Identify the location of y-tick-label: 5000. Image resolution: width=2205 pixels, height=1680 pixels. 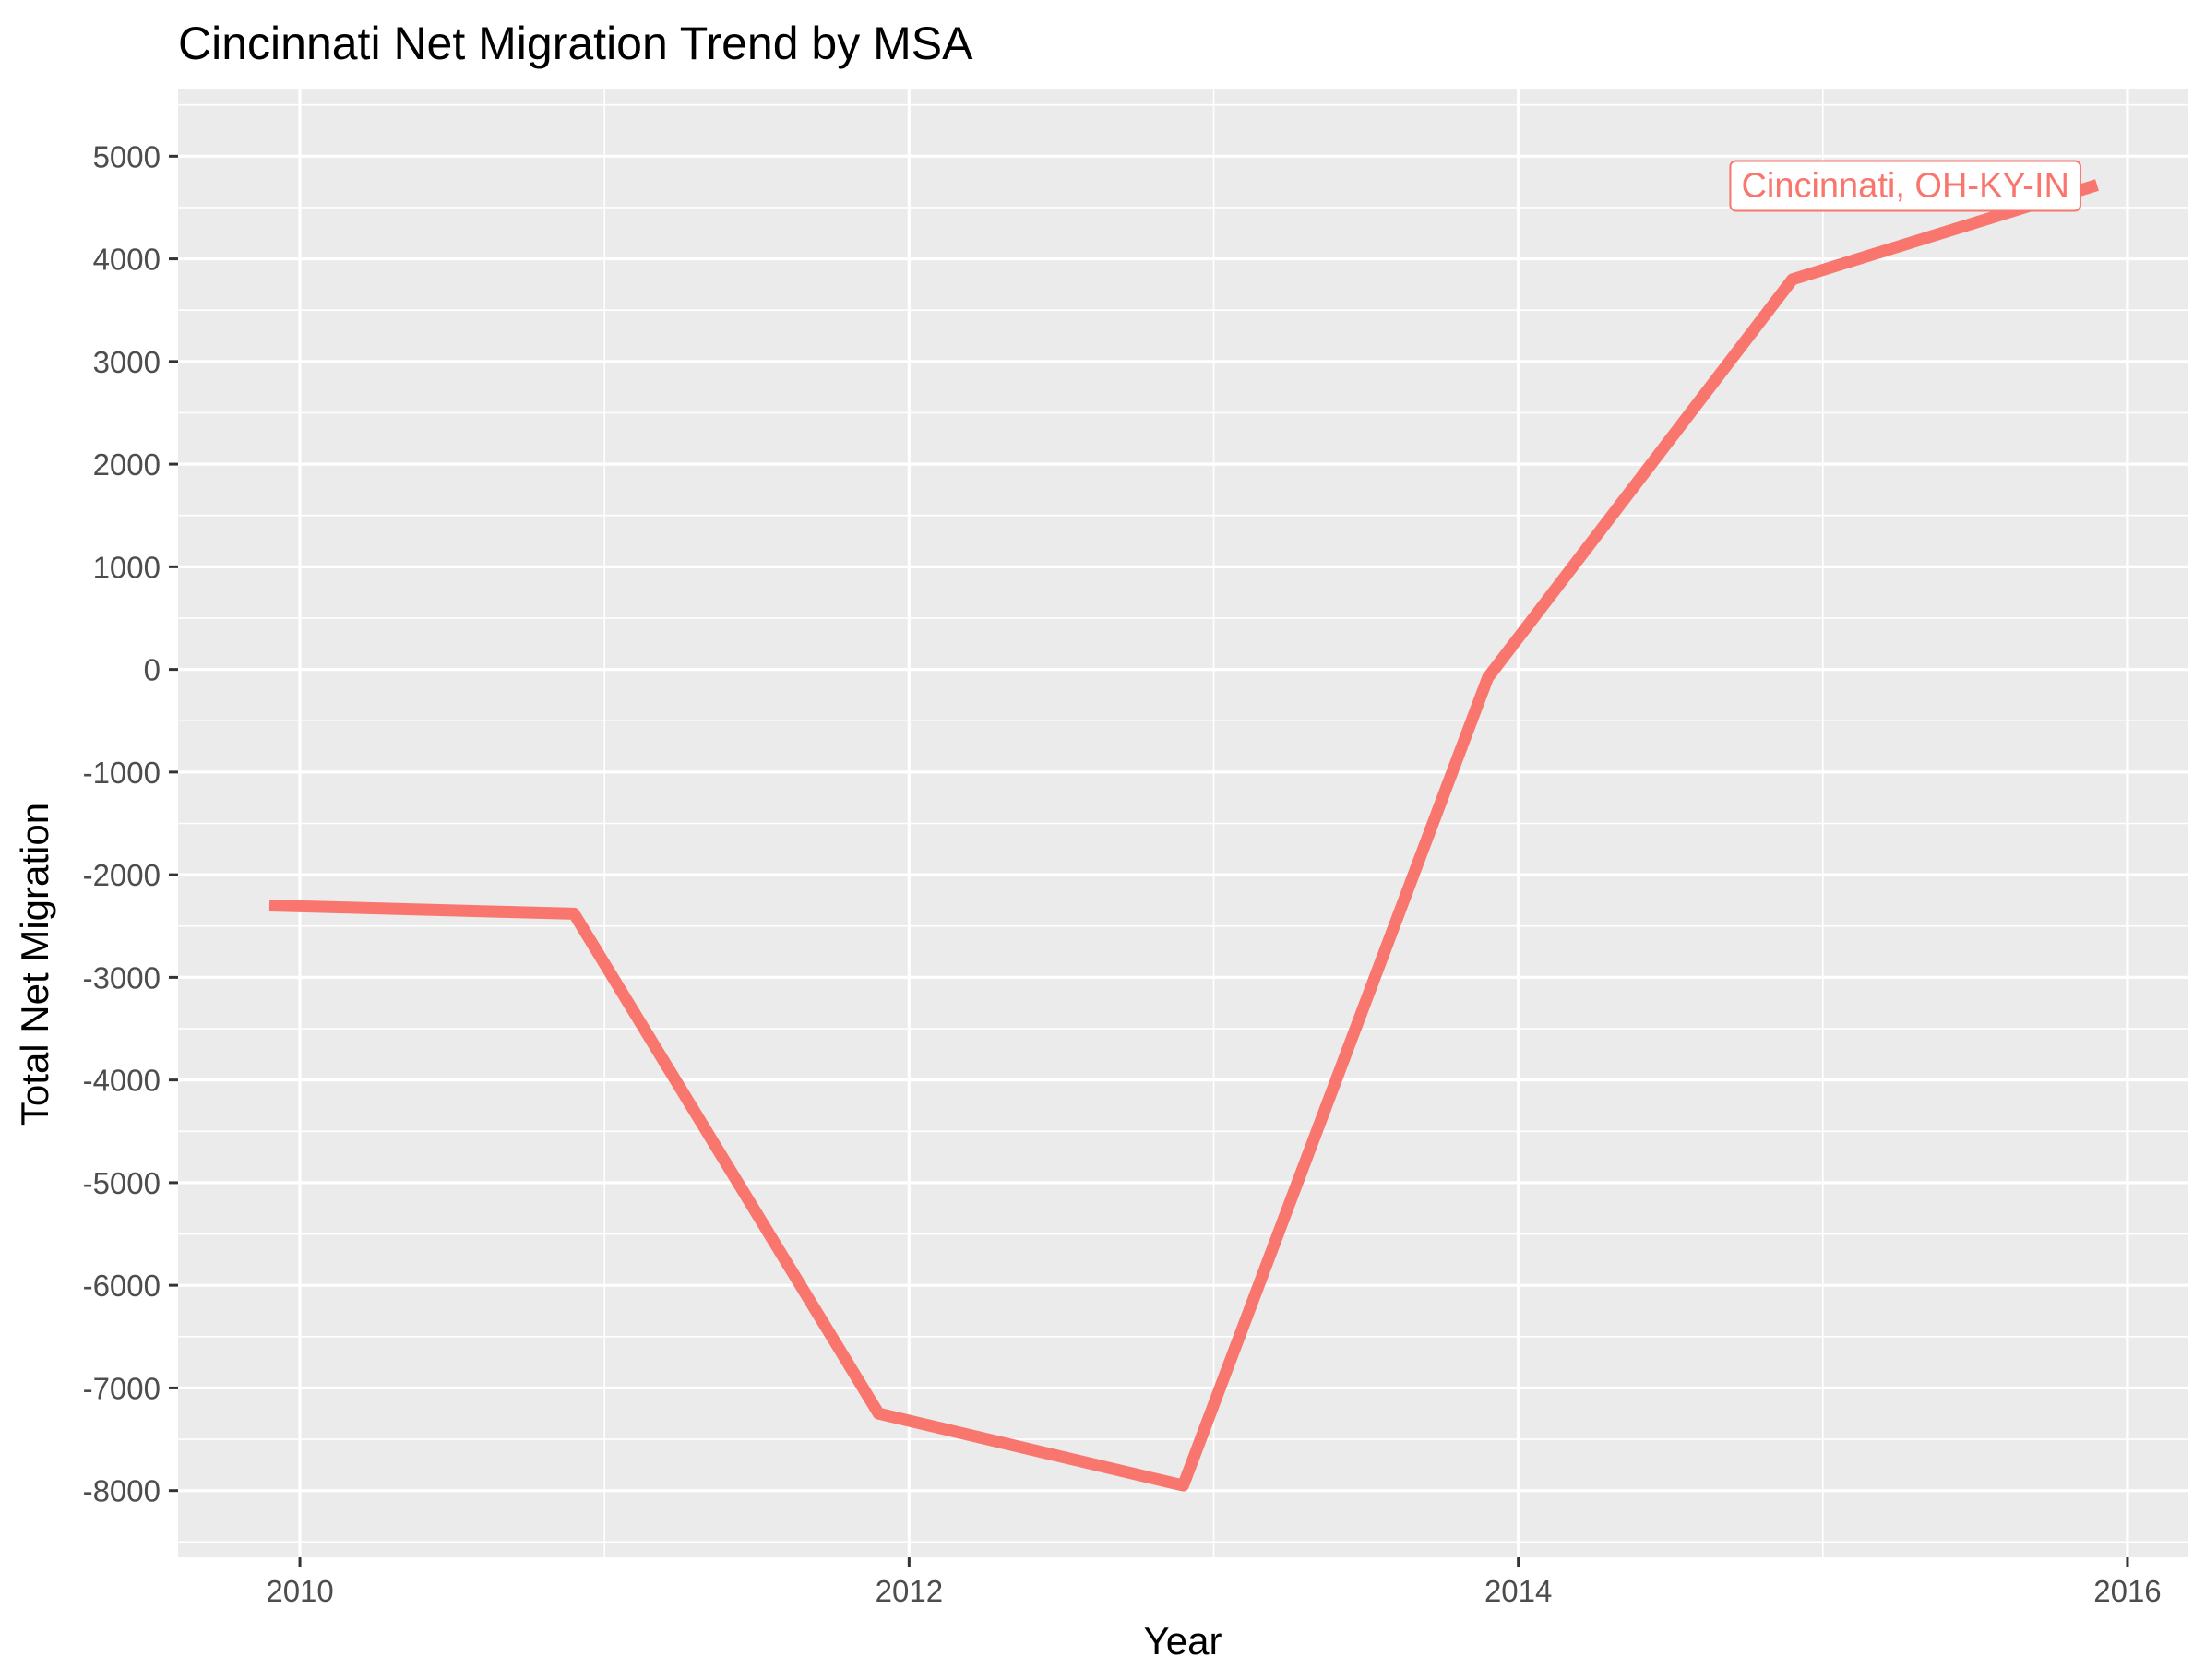
(127, 156).